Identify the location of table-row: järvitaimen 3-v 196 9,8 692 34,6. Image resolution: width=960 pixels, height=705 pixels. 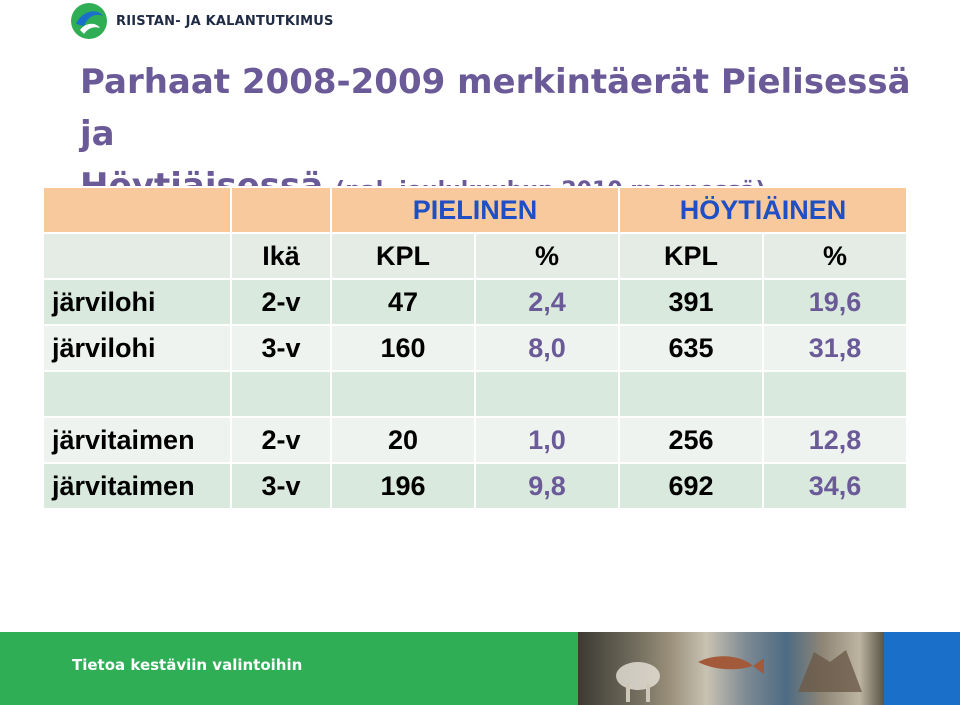
(475, 486).